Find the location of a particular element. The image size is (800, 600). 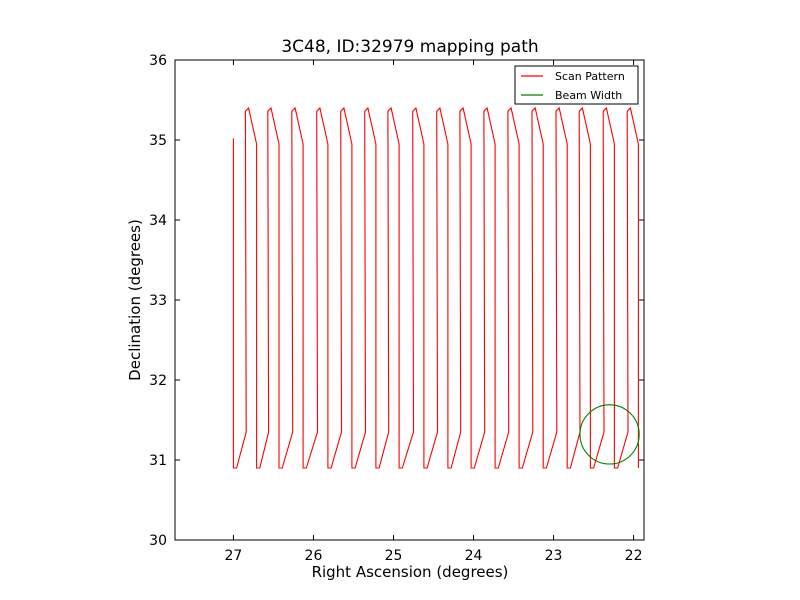

x-tick-label: 26 is located at coordinates (314, 556).